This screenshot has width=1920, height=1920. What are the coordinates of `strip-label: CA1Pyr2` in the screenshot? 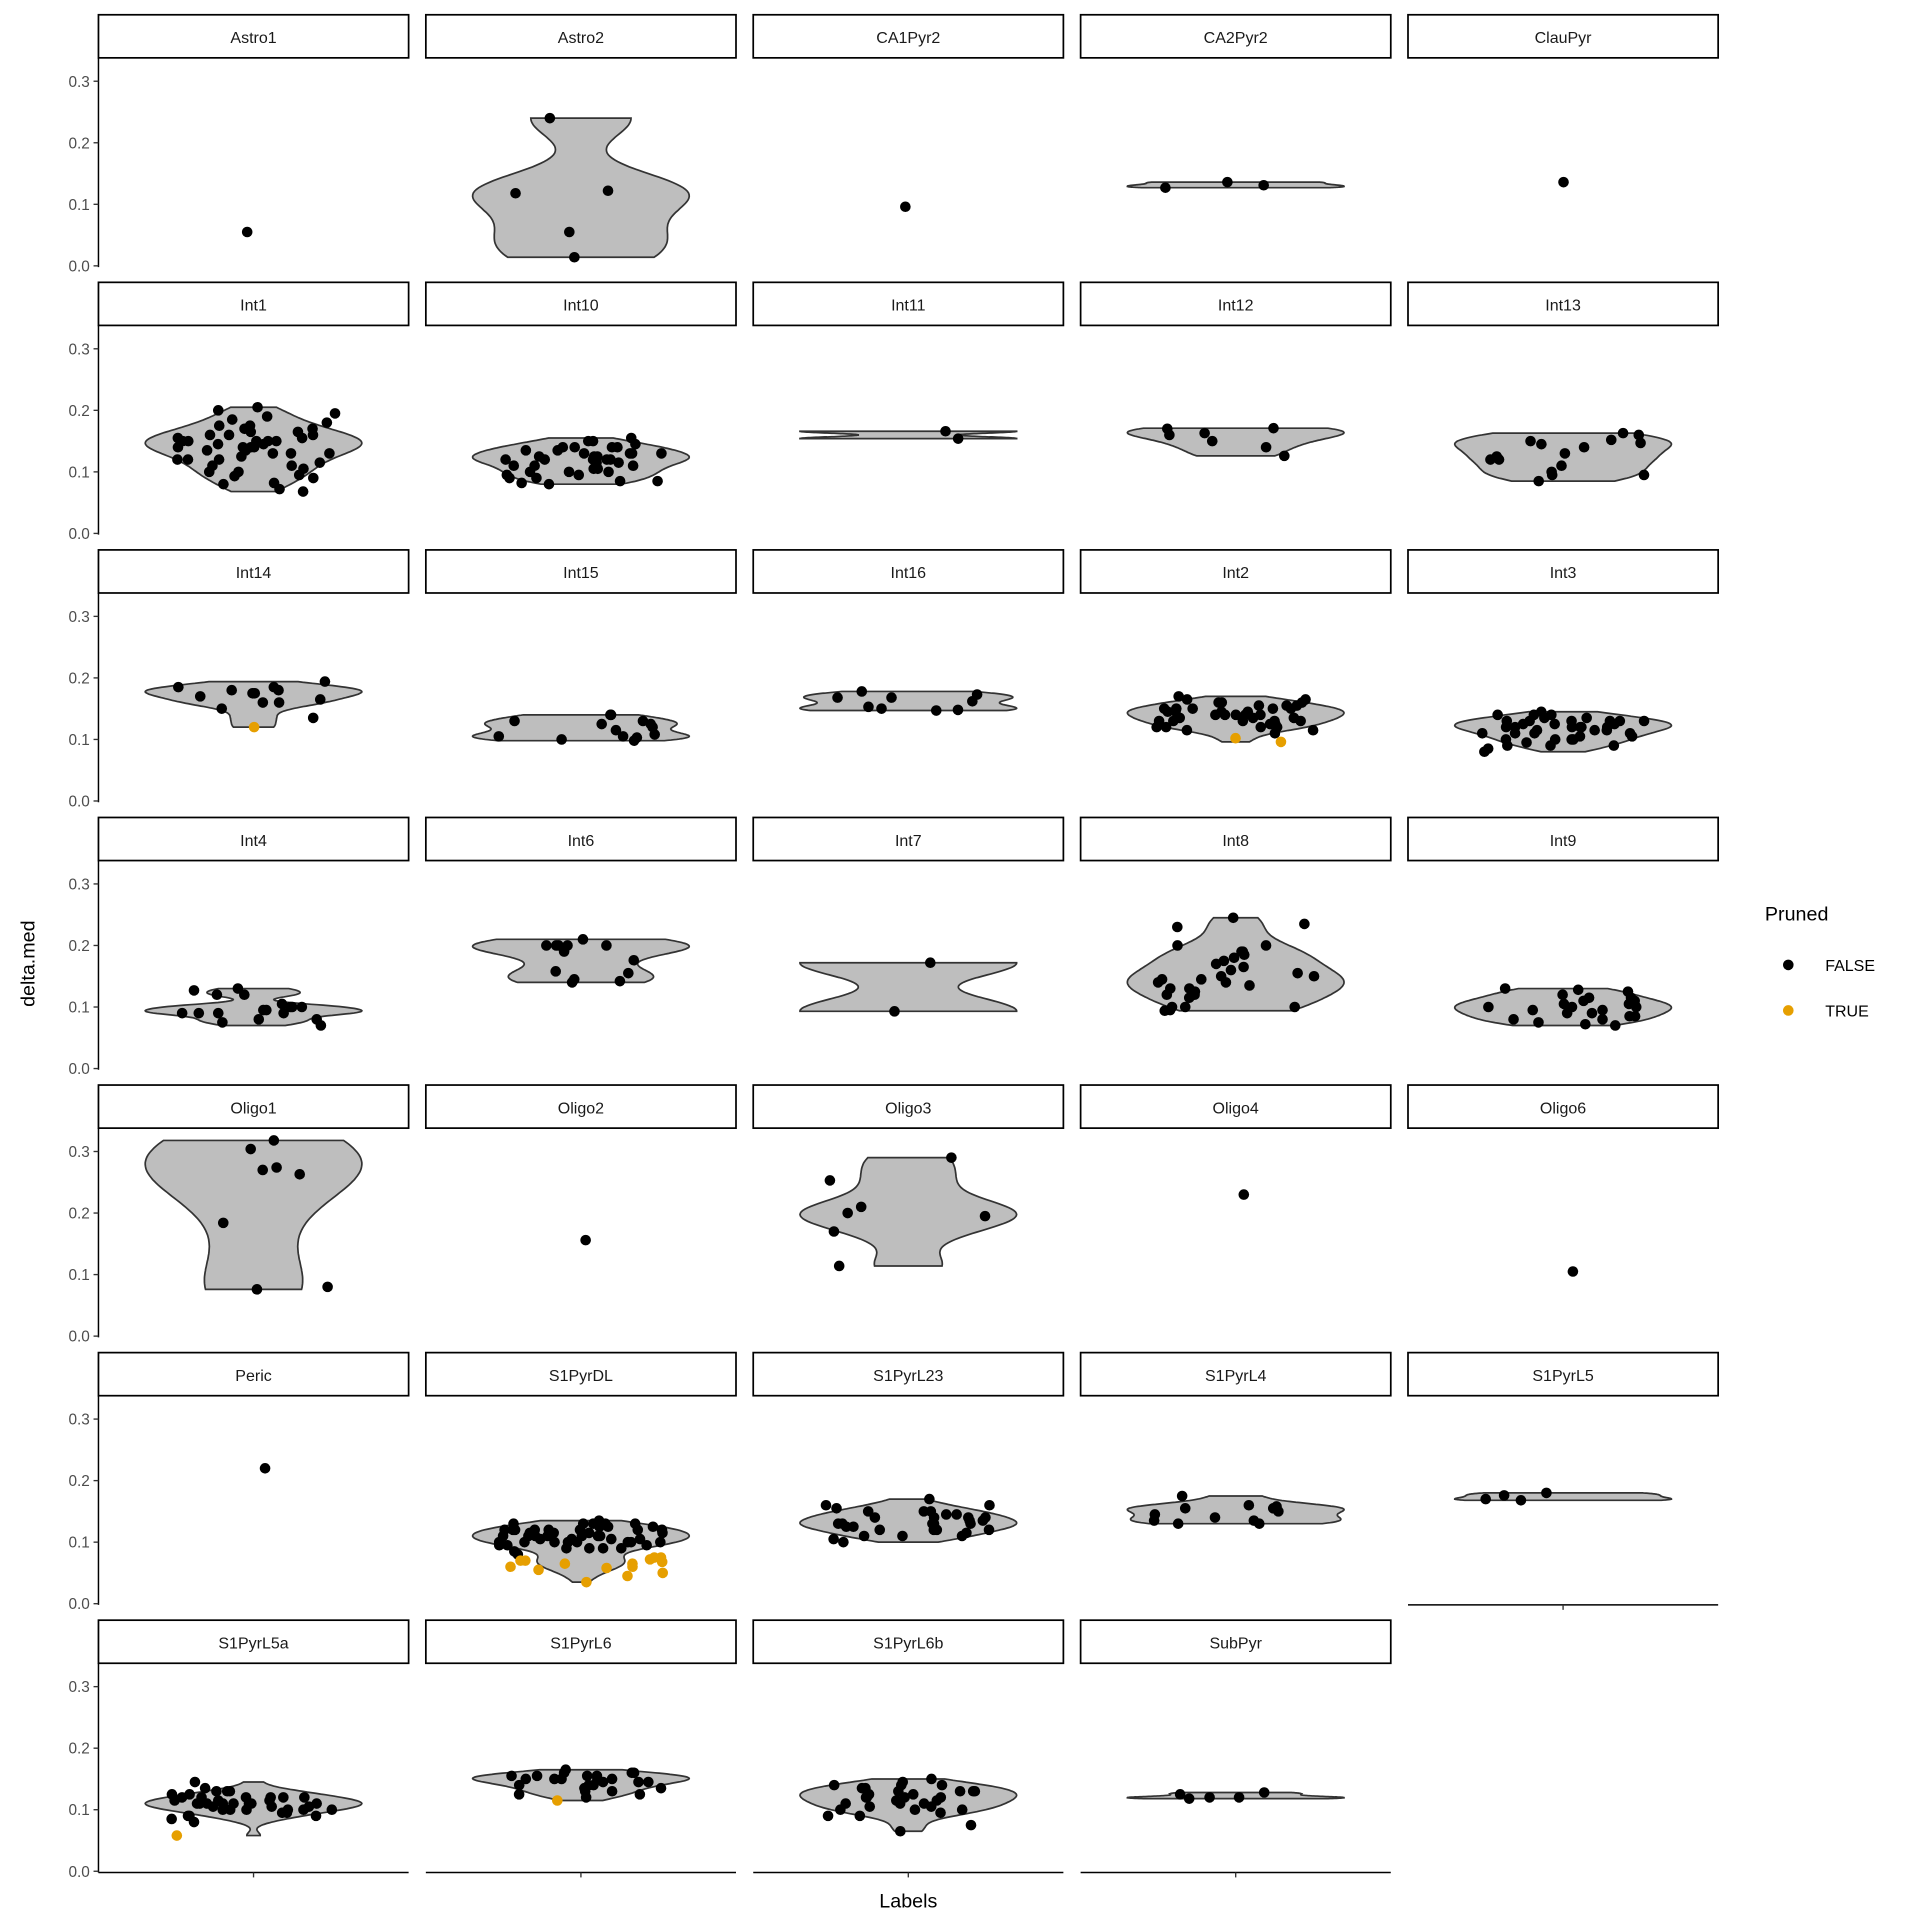 It's located at (908, 38).